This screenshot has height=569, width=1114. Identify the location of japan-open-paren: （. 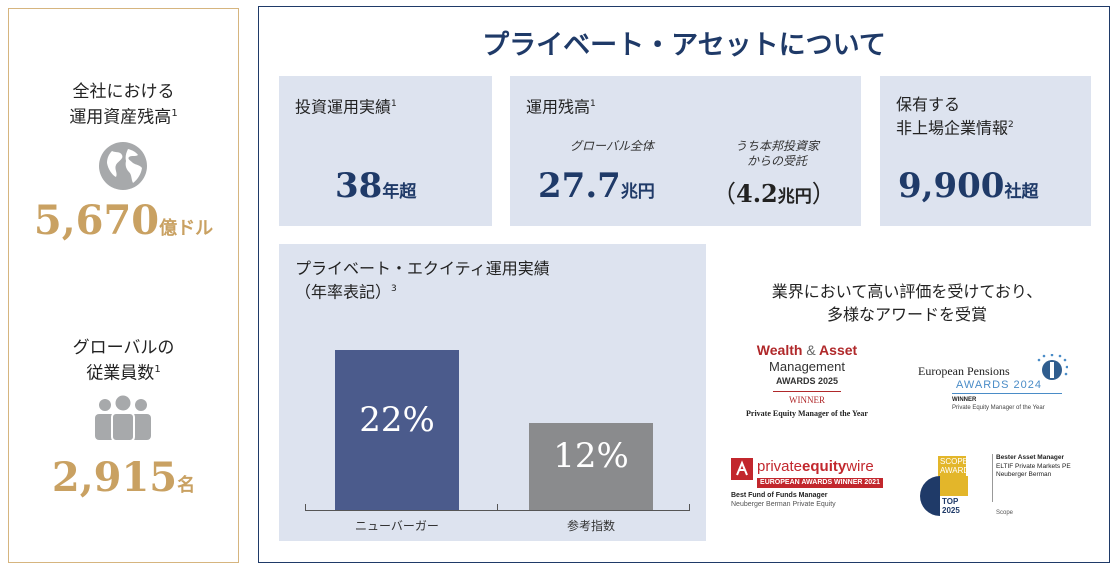
(724, 194).